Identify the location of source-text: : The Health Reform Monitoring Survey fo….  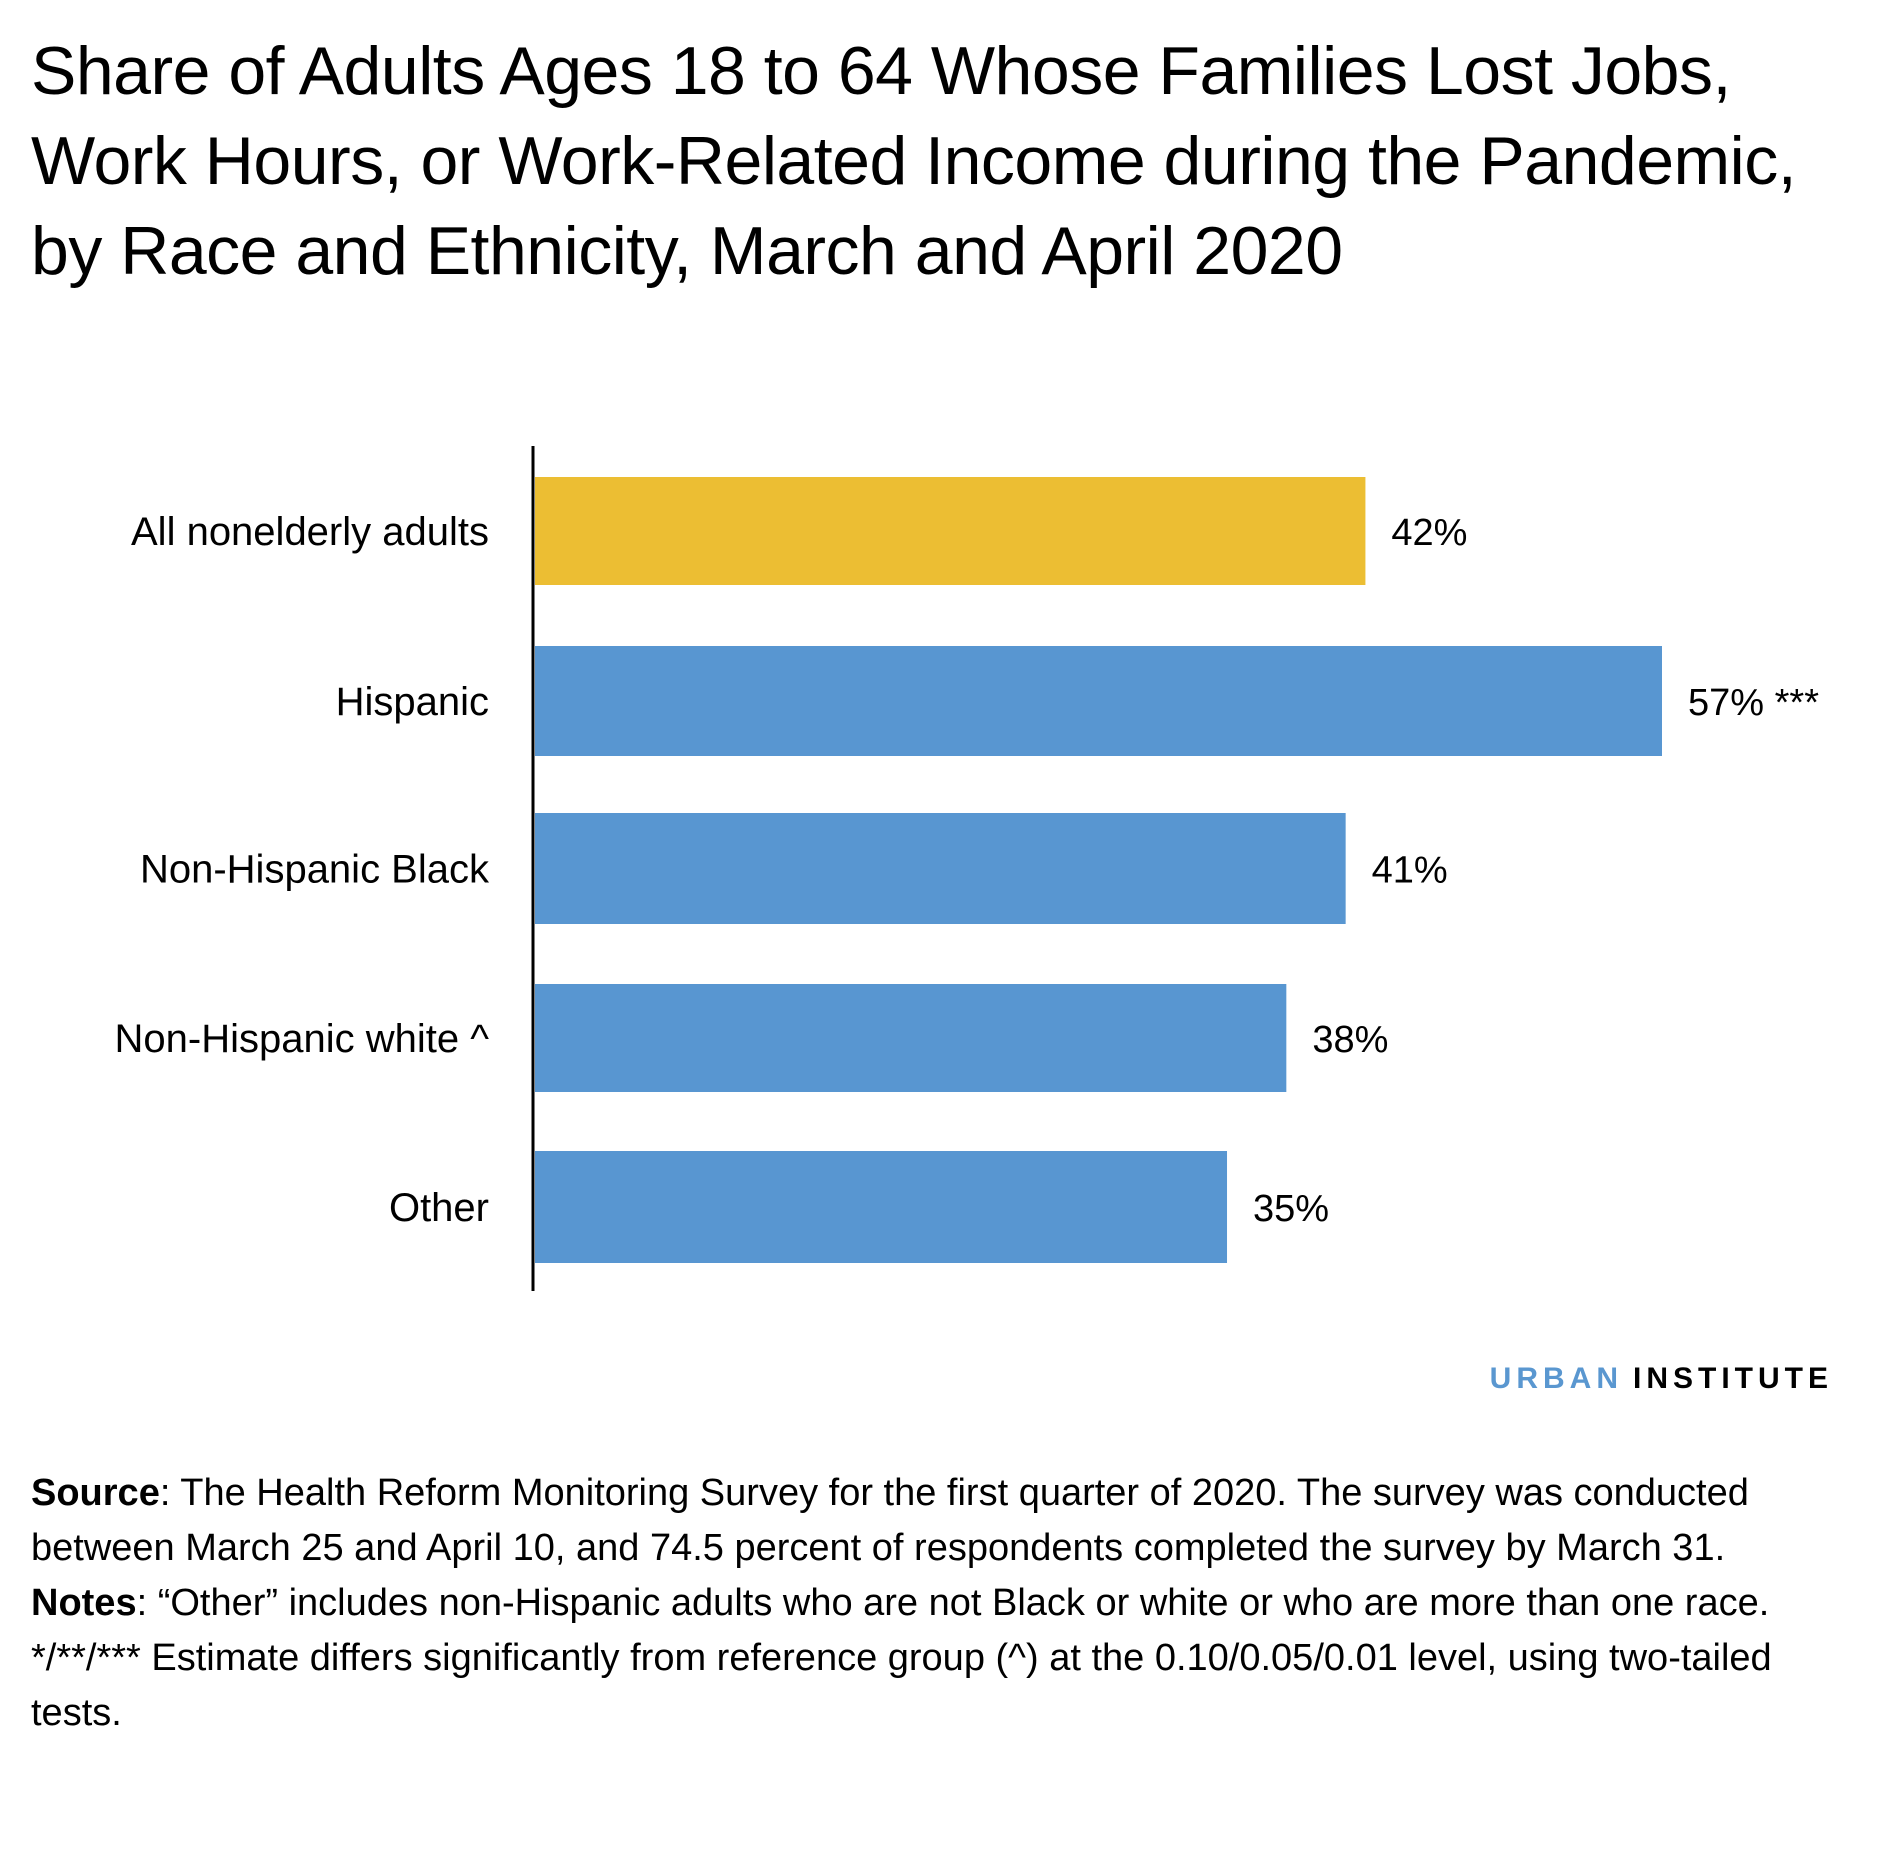
(890, 1520).